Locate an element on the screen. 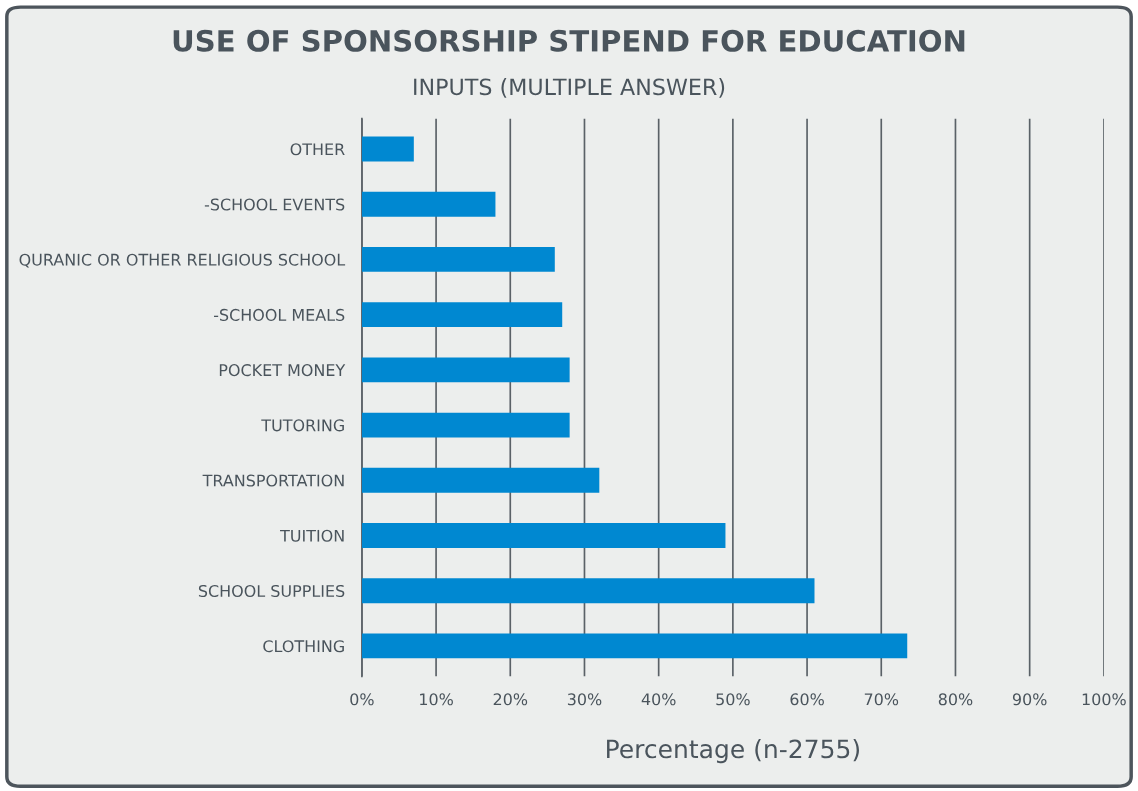 The width and height of the screenshot is (1138, 791). x-tick-label: 40% is located at coordinates (658, 699).